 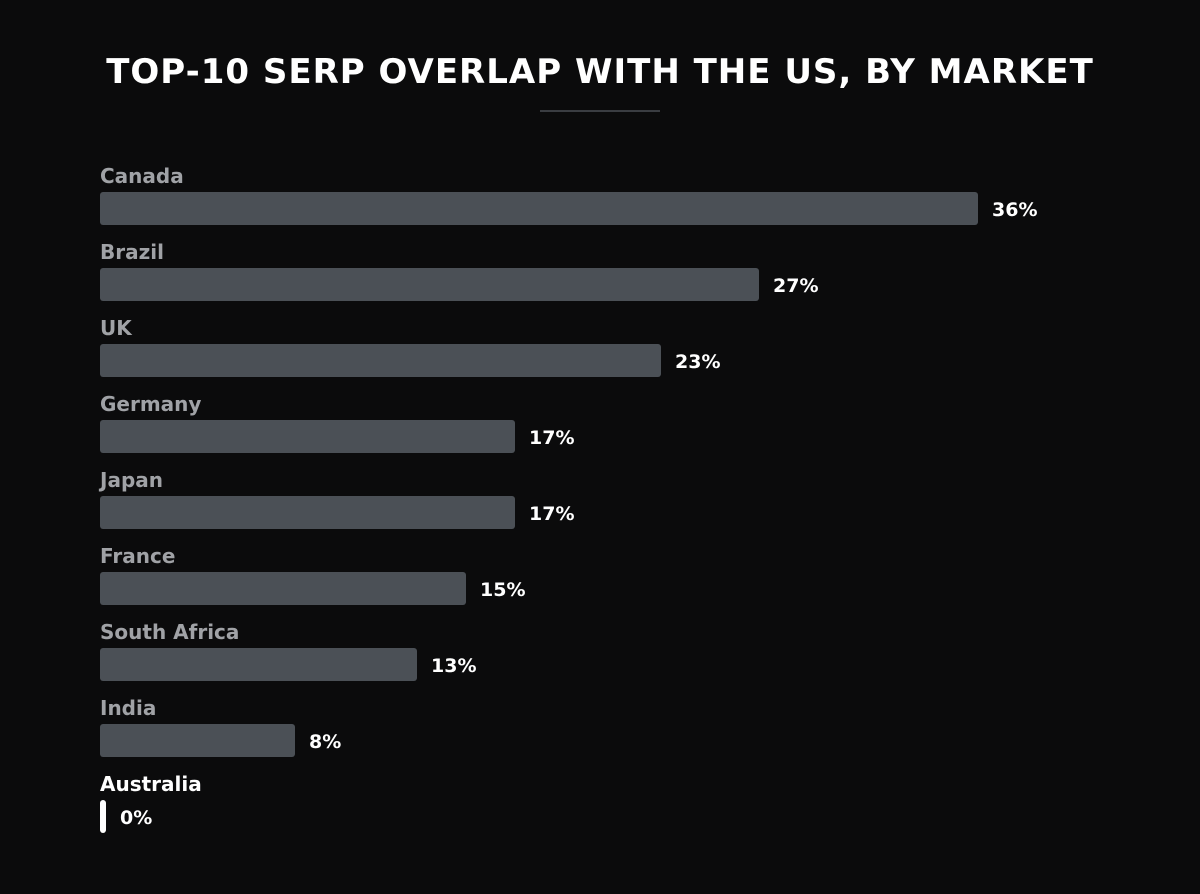 I want to click on bar-row: Canada 36%, so click(x=600, y=202).